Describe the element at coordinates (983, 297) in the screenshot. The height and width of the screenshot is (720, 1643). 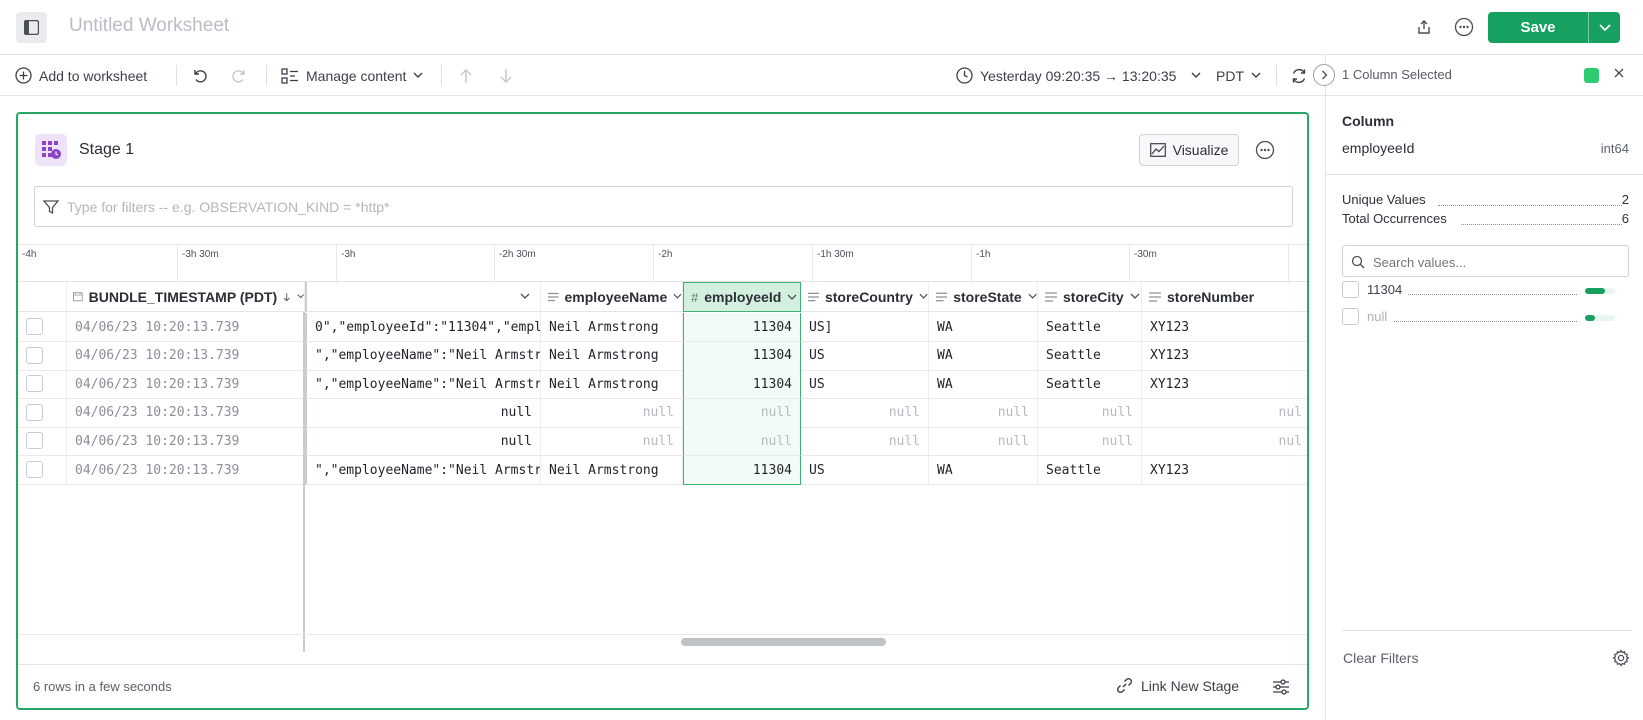
I see `column-header-storestate: storeState` at that location.